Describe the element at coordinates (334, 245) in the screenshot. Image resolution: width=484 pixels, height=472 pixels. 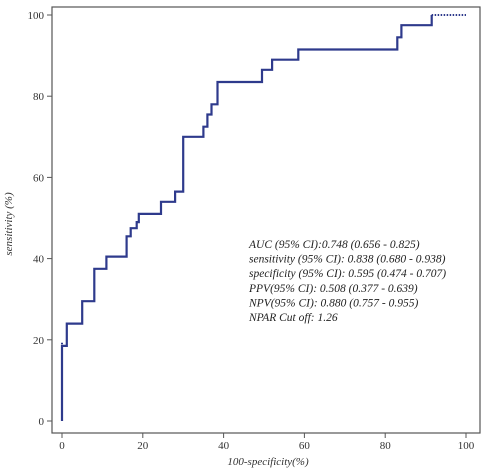
I see `annotation-line: AUC (95% CI):0.748 (0.656 - 0.825)` at that location.